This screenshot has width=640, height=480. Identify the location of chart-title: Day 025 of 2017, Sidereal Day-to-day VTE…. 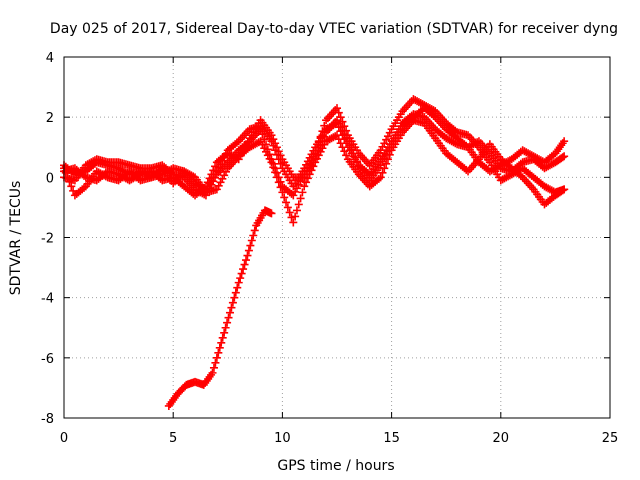
(334, 29).